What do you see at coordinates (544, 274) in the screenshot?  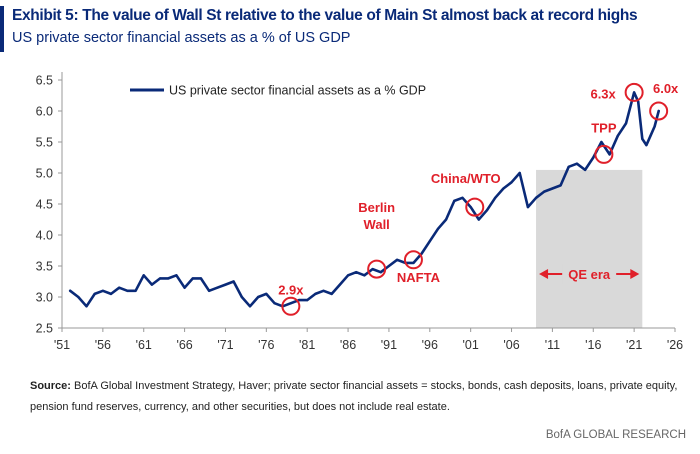 I see `qe-era-arrow-left-head` at bounding box center [544, 274].